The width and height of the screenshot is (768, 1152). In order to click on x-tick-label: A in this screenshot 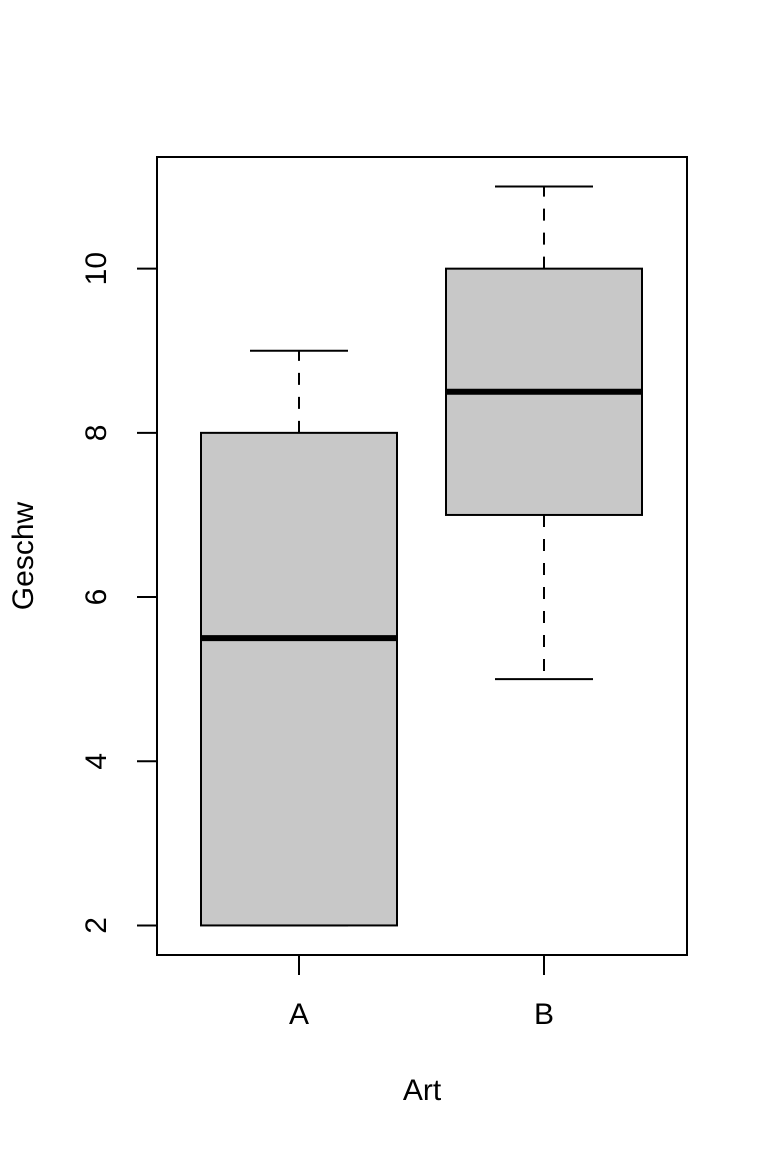, I will do `click(299, 1014)`.